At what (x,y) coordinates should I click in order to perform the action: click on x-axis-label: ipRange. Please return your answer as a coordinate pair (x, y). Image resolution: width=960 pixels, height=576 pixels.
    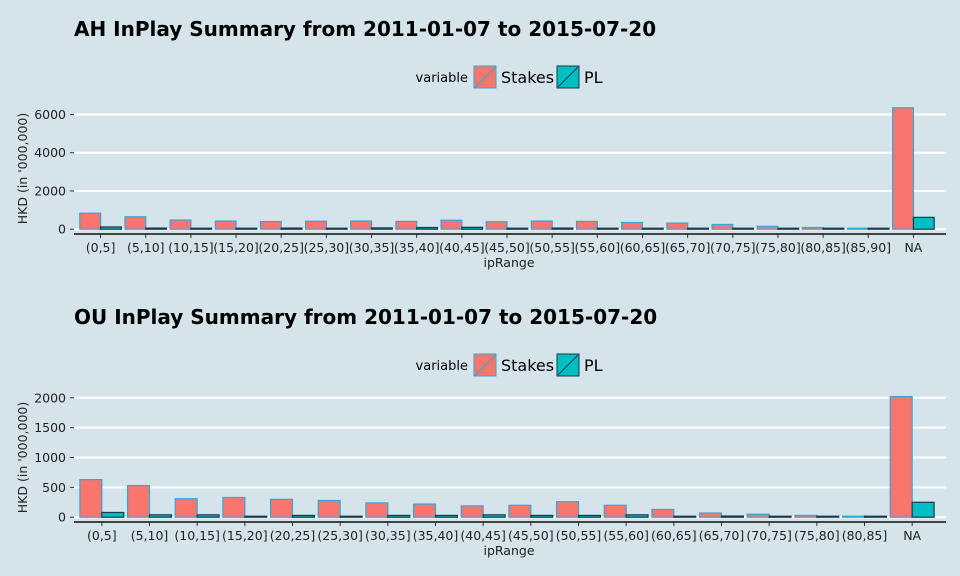
    Looking at the image, I should click on (508, 262).